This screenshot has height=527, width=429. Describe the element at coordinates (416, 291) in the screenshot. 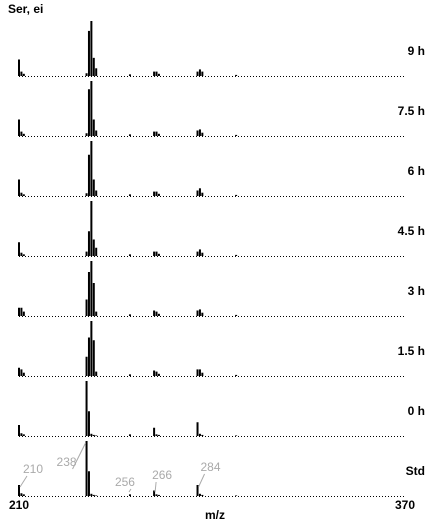

I see `panel-label: 3 h` at that location.